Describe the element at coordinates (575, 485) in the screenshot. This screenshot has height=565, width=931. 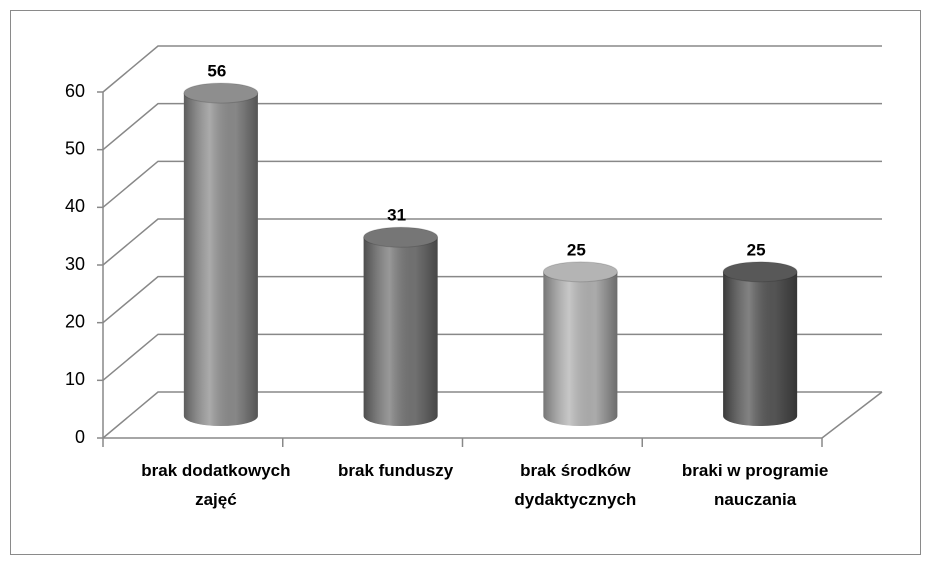
I see `x-tick-label: brak środków dydaktycznych` at that location.